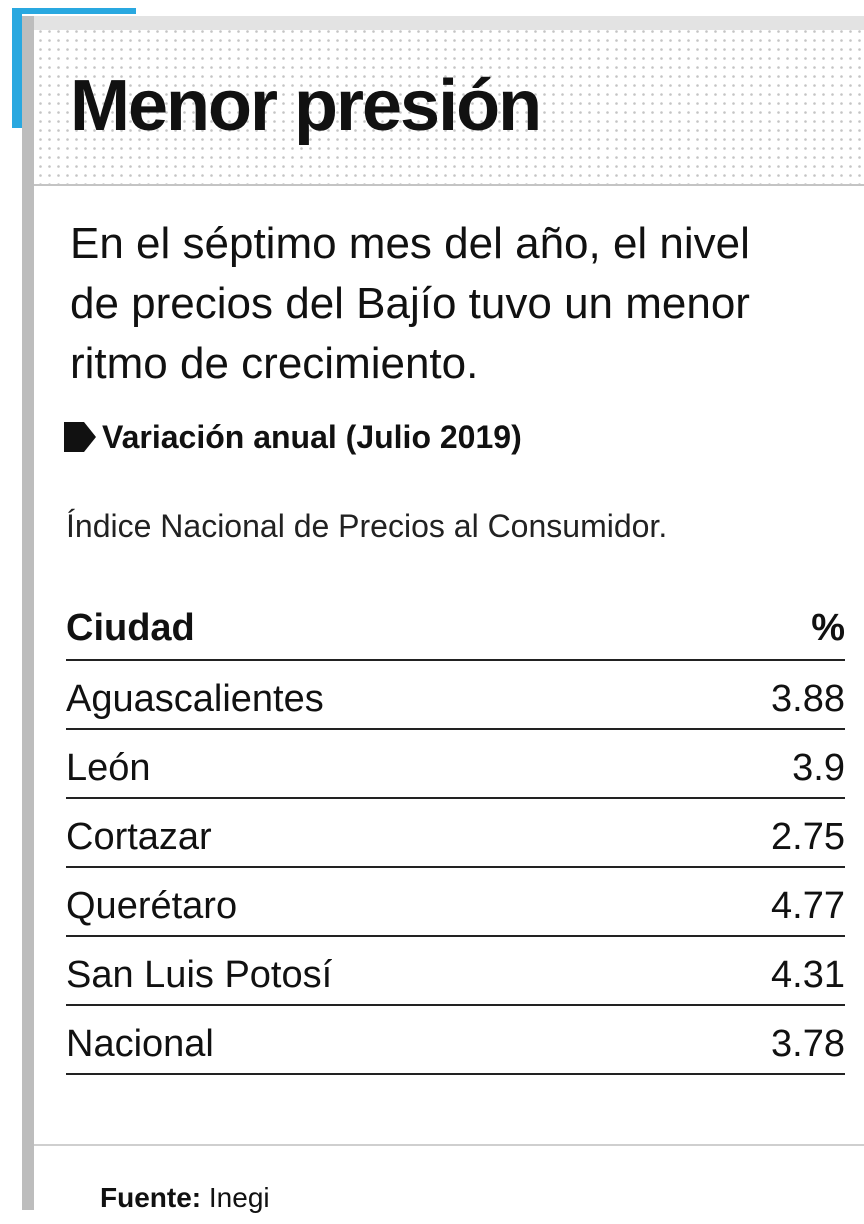  Describe the element at coordinates (410, 243) in the screenshot. I see `description-line: En el séptimo mes del año, el nivel` at that location.